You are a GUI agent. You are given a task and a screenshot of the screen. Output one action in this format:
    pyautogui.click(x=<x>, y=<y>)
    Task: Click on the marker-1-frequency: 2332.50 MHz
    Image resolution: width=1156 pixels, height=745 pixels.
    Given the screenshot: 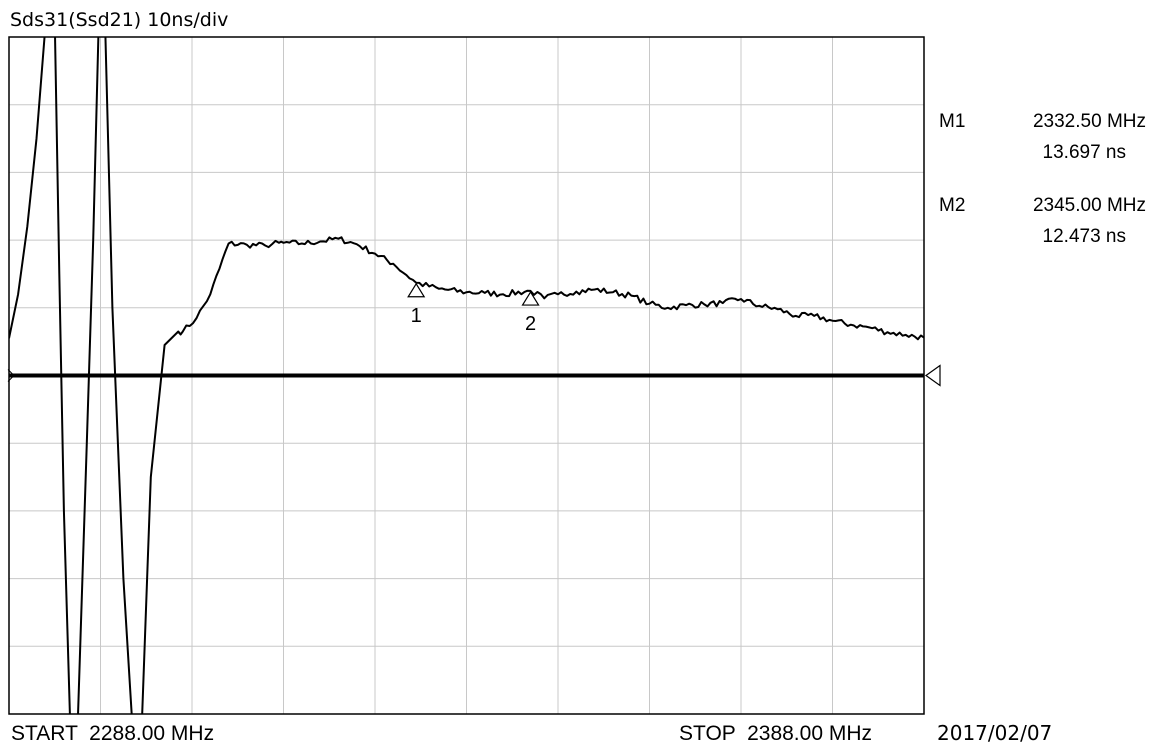 What is the action you would take?
    pyautogui.click(x=1089, y=121)
    